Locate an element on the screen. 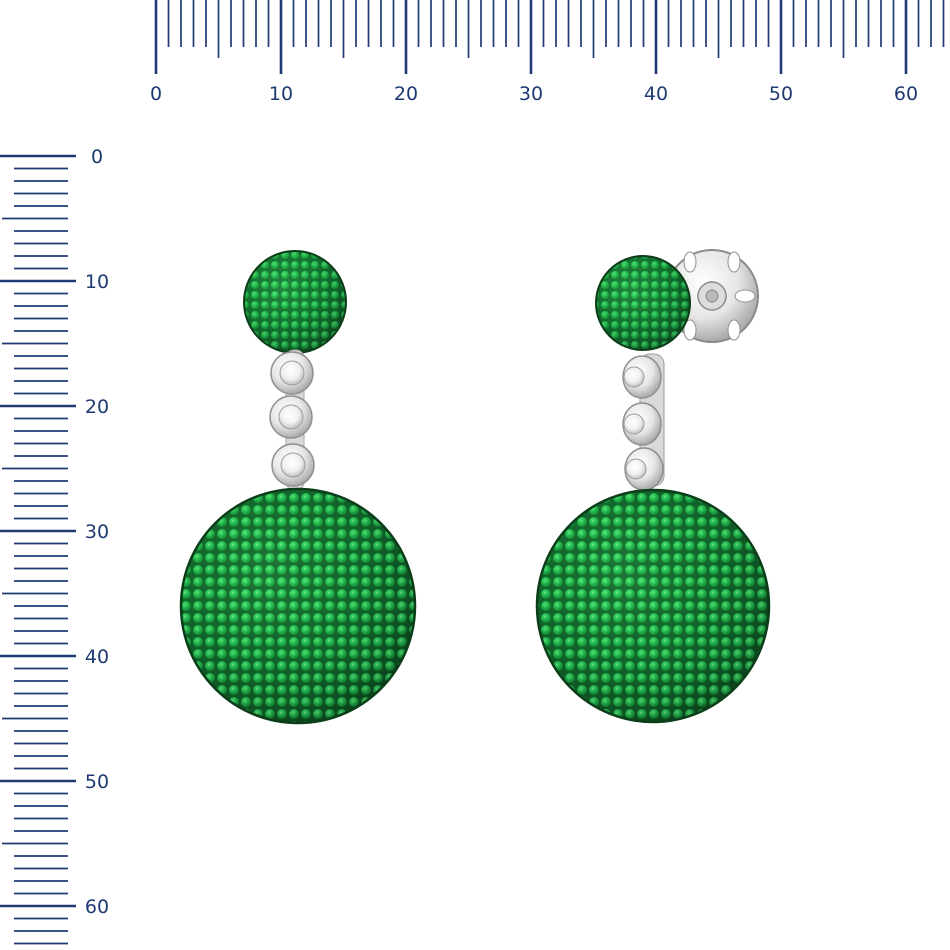 Image resolution: width=950 pixels, height=950 pixels. vertical-ruler-label: 30 is located at coordinates (97, 532).